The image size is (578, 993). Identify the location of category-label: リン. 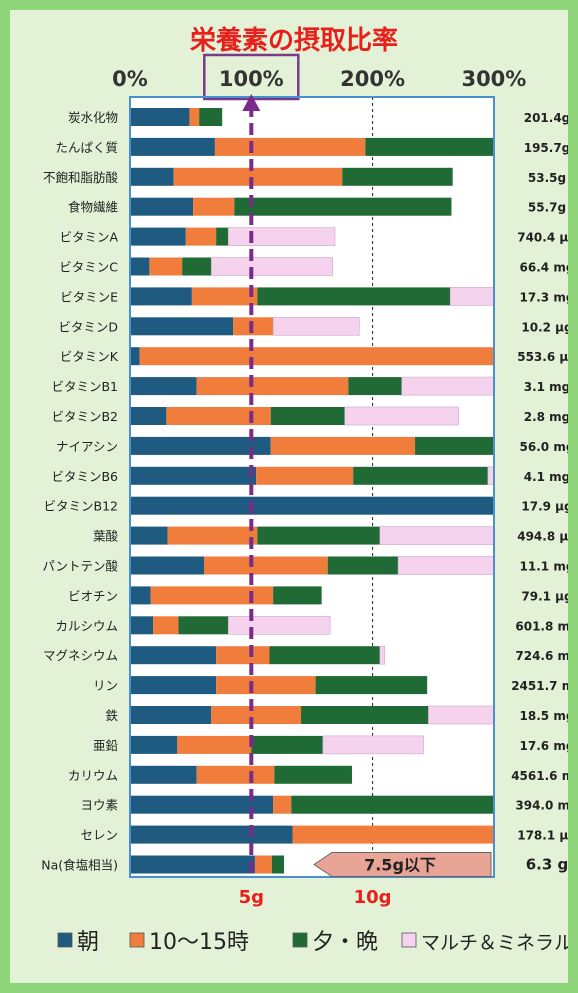
(105, 685).